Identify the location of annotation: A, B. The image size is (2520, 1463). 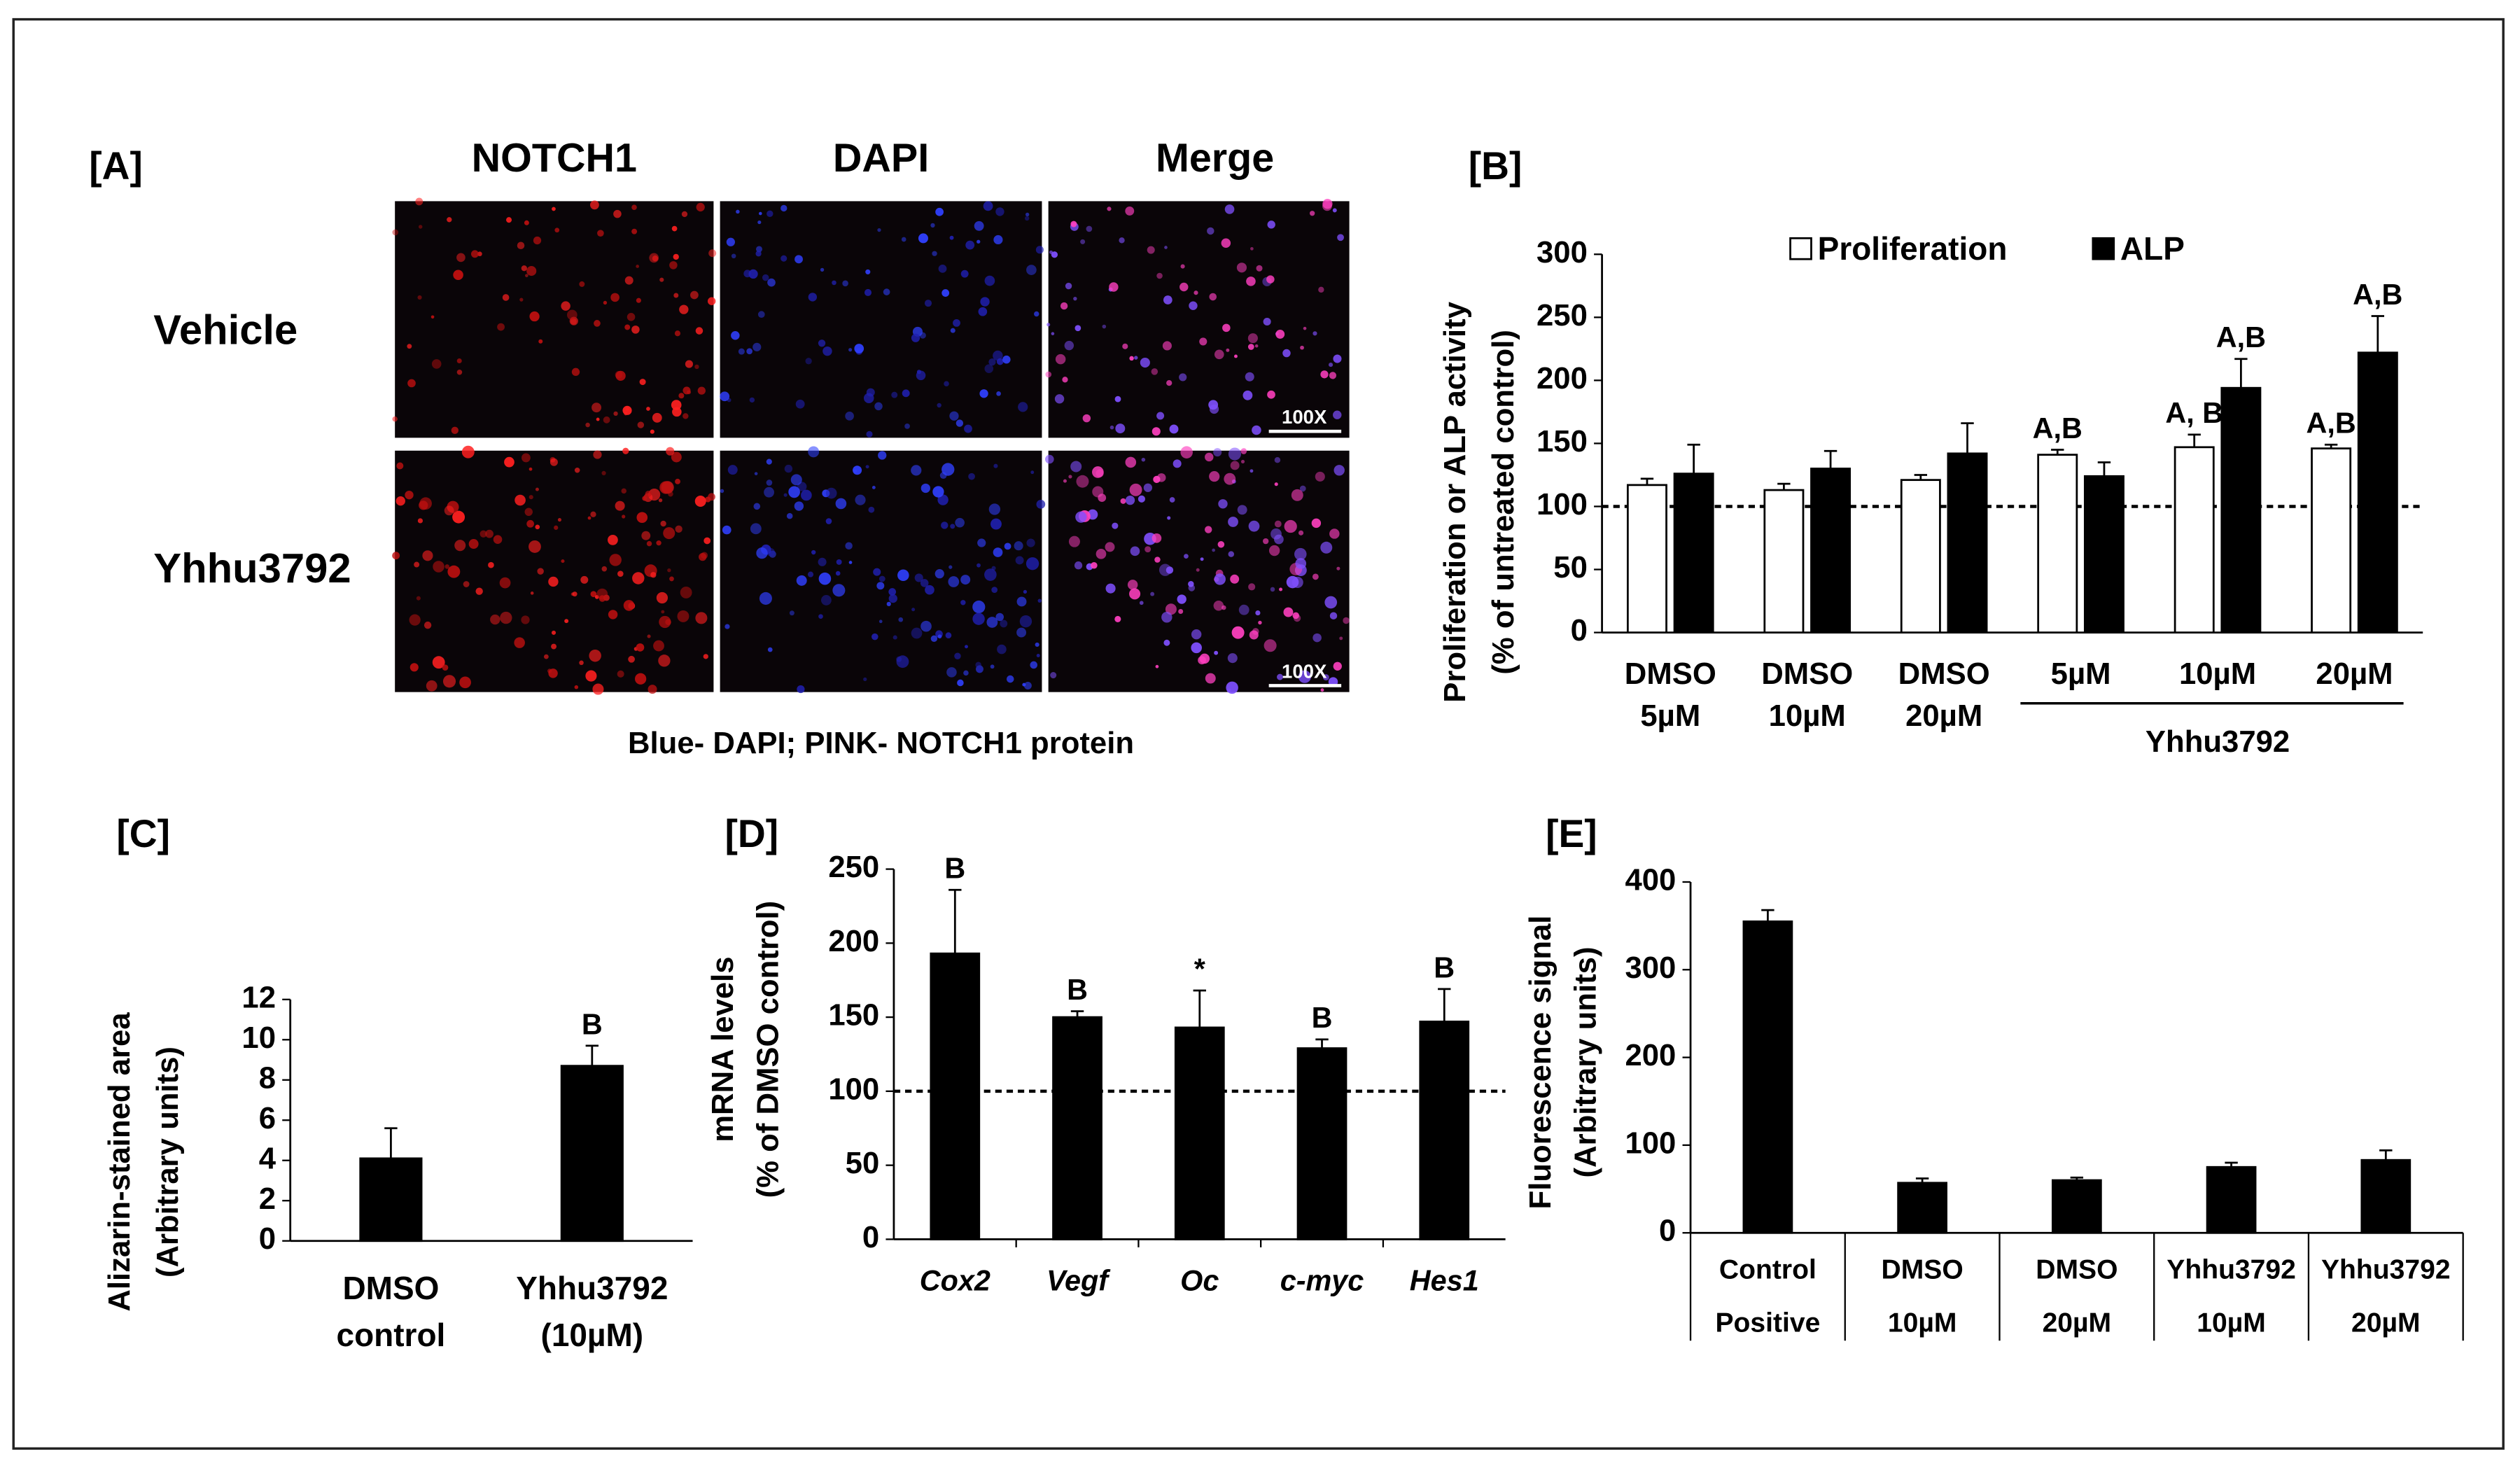
(2194, 413).